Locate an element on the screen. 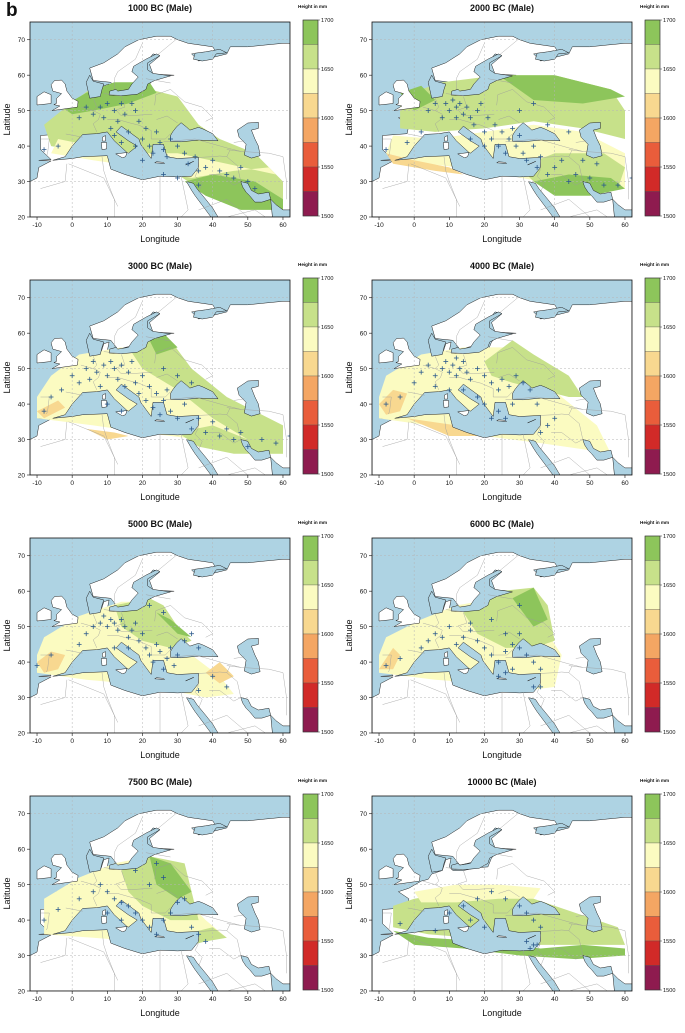 The image size is (685, 1033). plot-frame is located at coordinates (502, 635).